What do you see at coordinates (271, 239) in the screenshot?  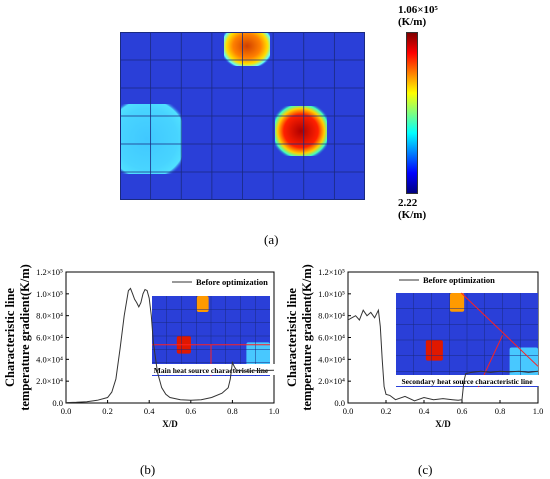 I see `panel-a-label: (a)` at bounding box center [271, 239].